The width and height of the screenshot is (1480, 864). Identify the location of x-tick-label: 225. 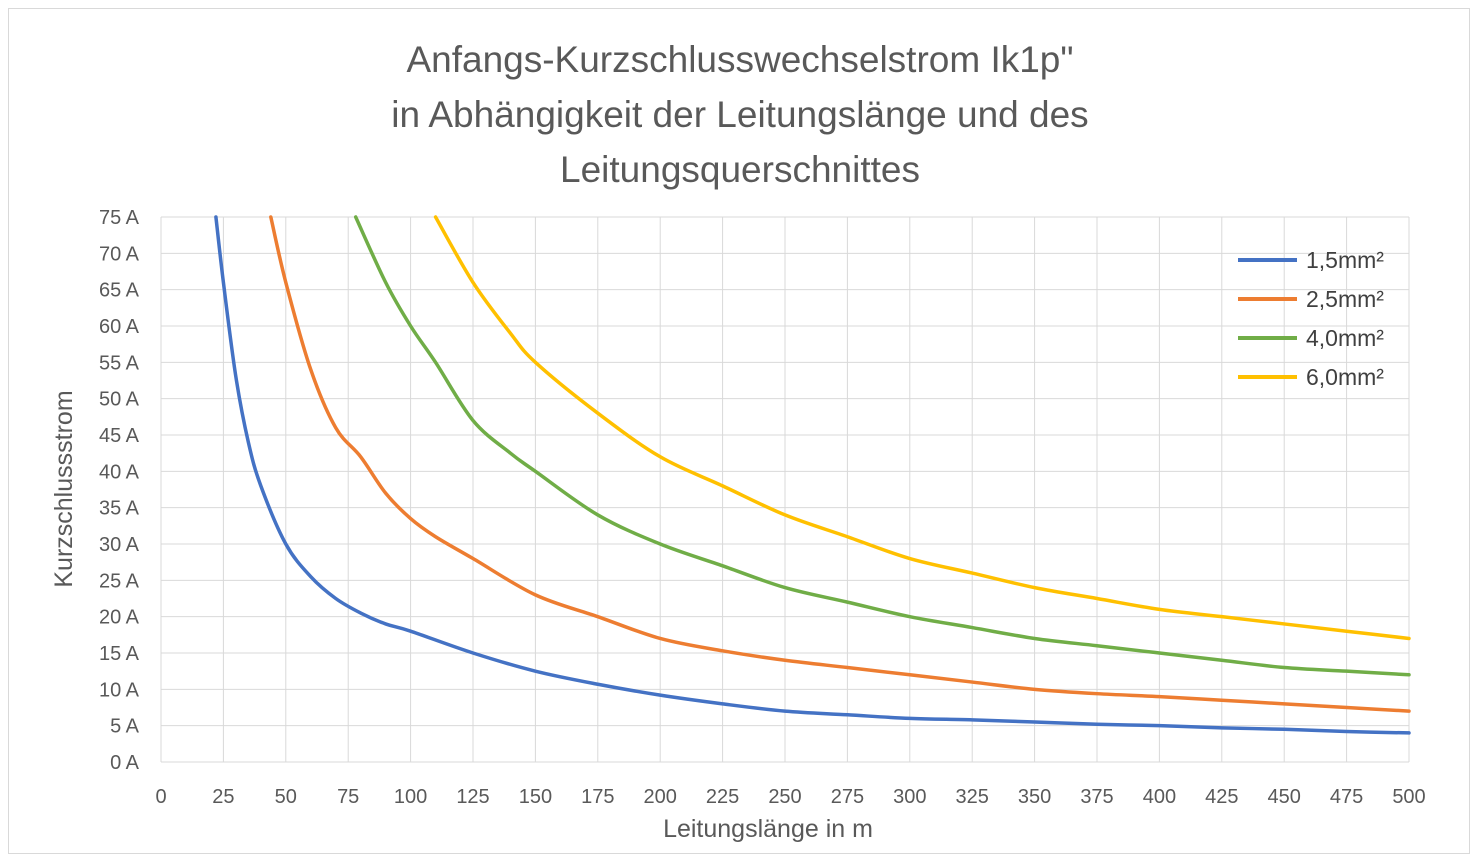
(722, 797).